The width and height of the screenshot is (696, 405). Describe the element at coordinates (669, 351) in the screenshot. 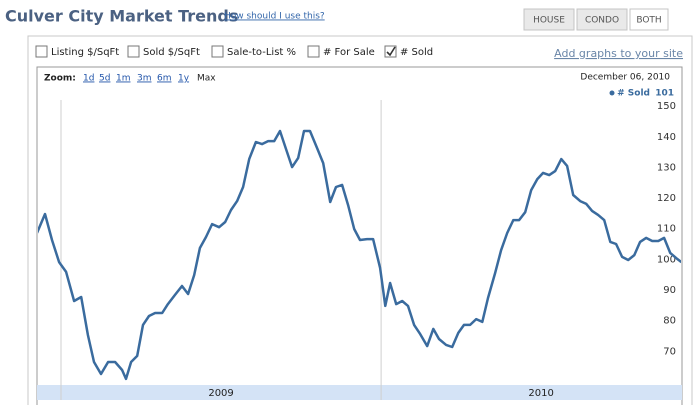

I see `y-tick-label: 70` at that location.